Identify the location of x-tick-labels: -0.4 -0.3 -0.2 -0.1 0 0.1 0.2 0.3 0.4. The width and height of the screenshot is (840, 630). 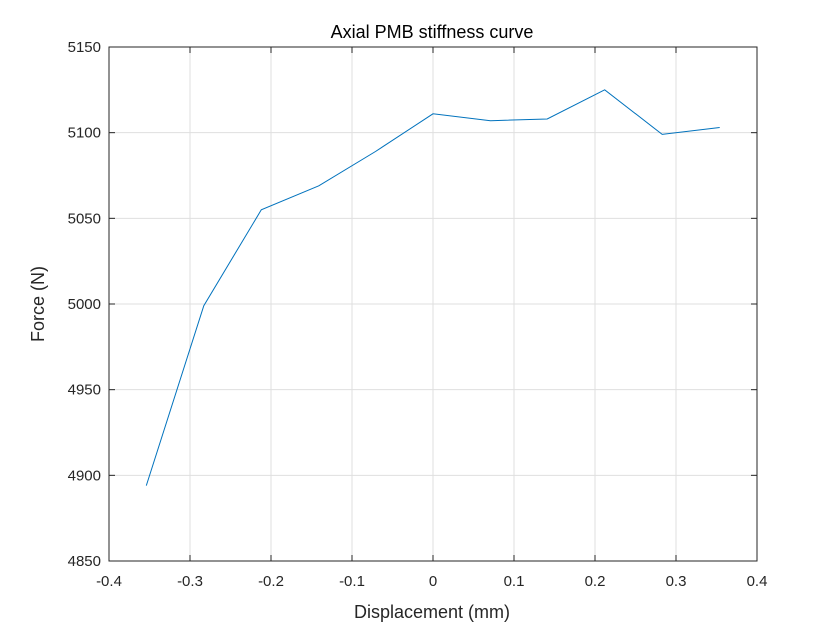
(431, 581).